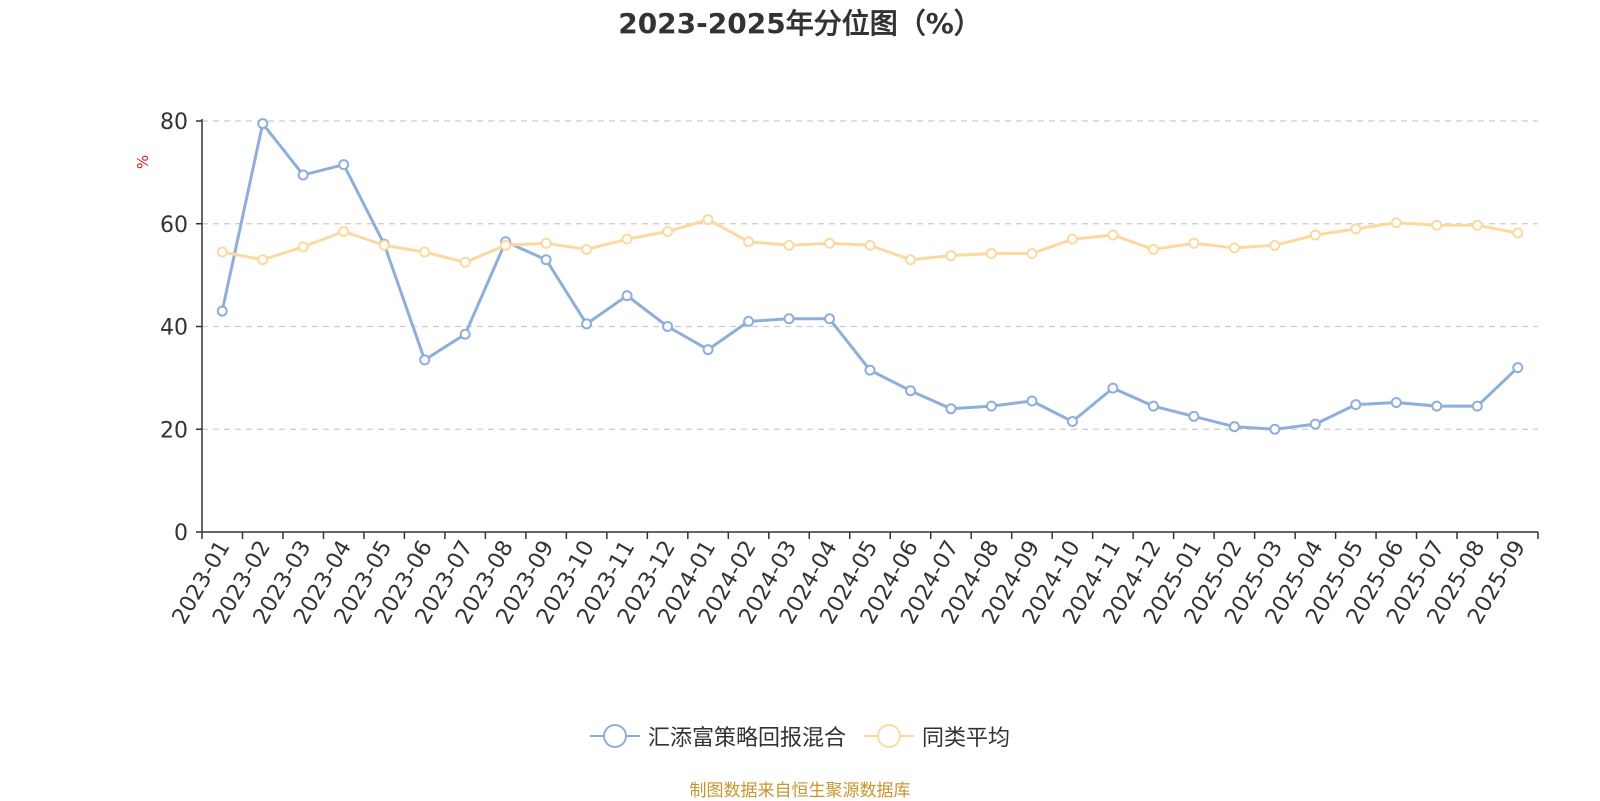  What do you see at coordinates (800, 23) in the screenshot?
I see `chart-title: 2023-2025年分位图（%）` at bounding box center [800, 23].